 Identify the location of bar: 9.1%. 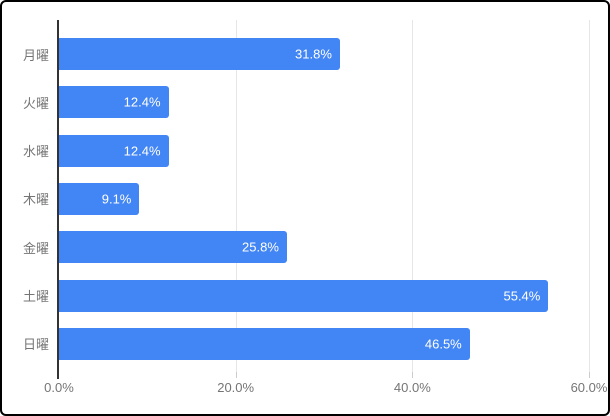
(99, 198).